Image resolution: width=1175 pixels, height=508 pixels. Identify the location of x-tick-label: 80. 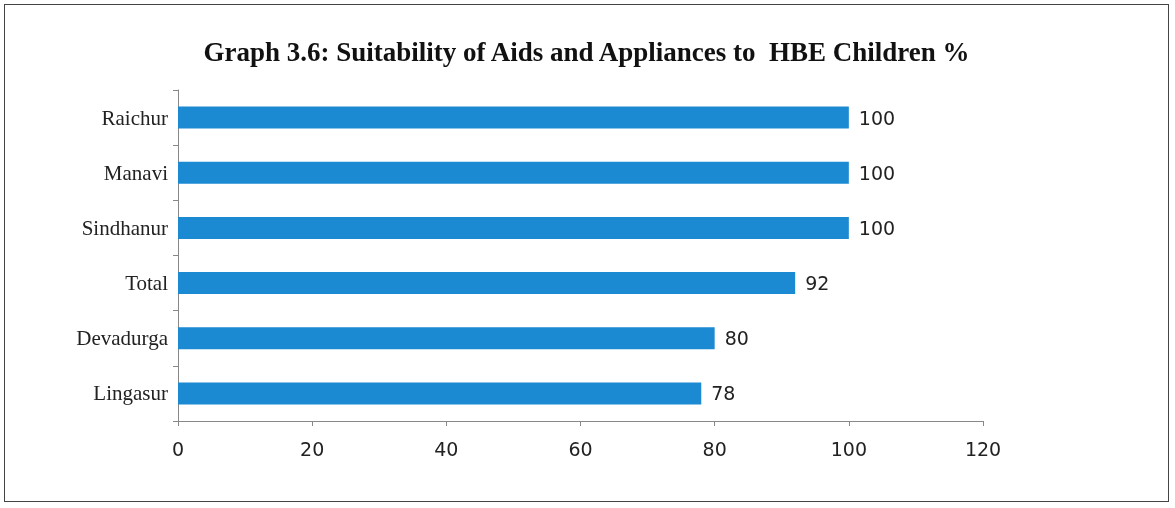
(714, 448).